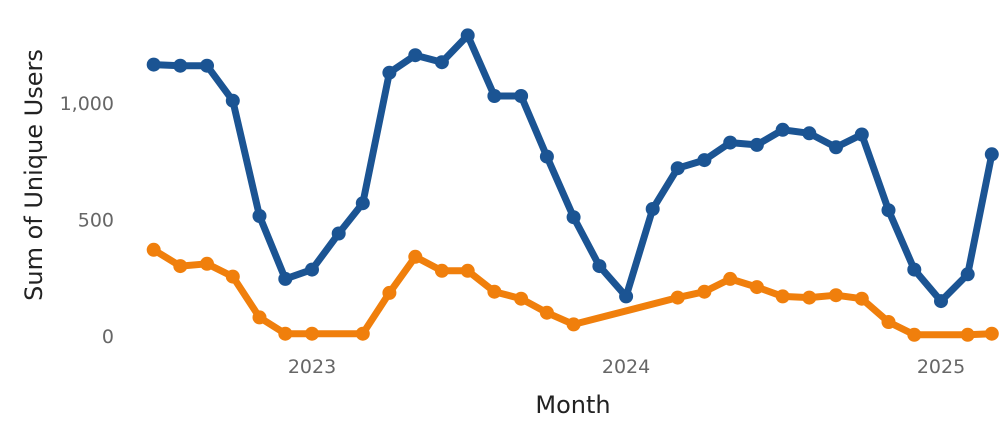 Image resolution: width=1007 pixels, height=426 pixels. What do you see at coordinates (572, 405) in the screenshot?
I see `x-axis-title: Month` at bounding box center [572, 405].